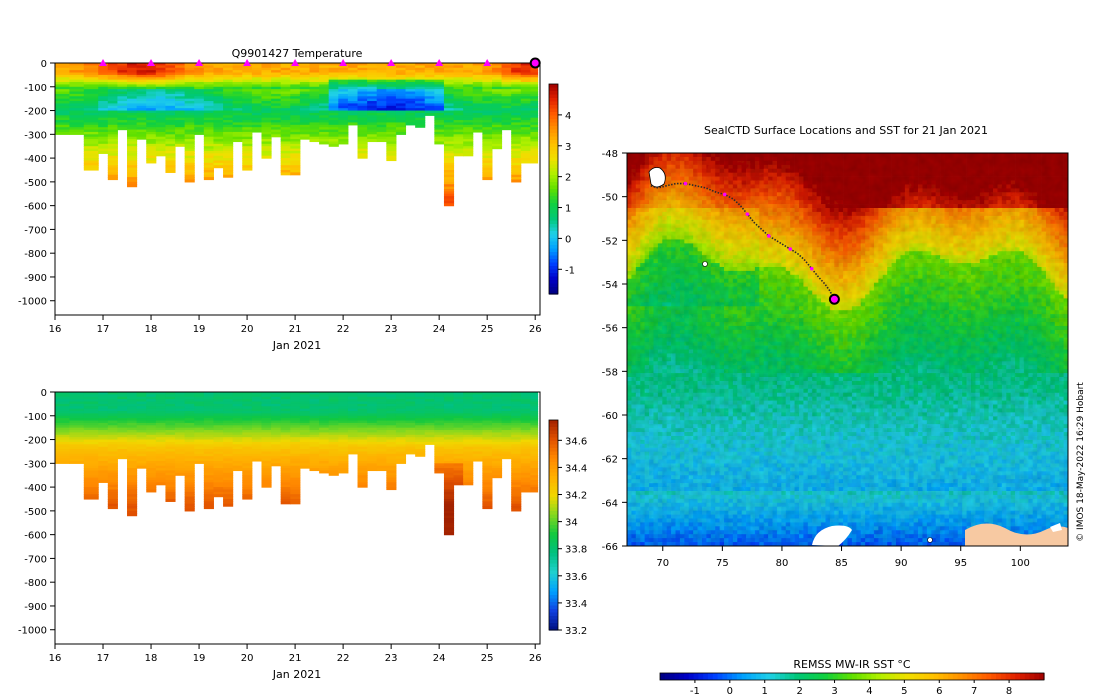  Describe the element at coordinates (151, 62) in the screenshot. I see `day-marker` at that location.